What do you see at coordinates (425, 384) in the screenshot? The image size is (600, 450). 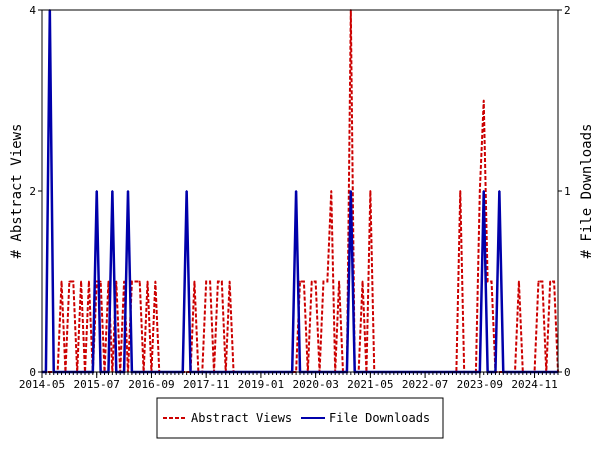 I see `x-tick-label: 2022-07` at bounding box center [425, 384].